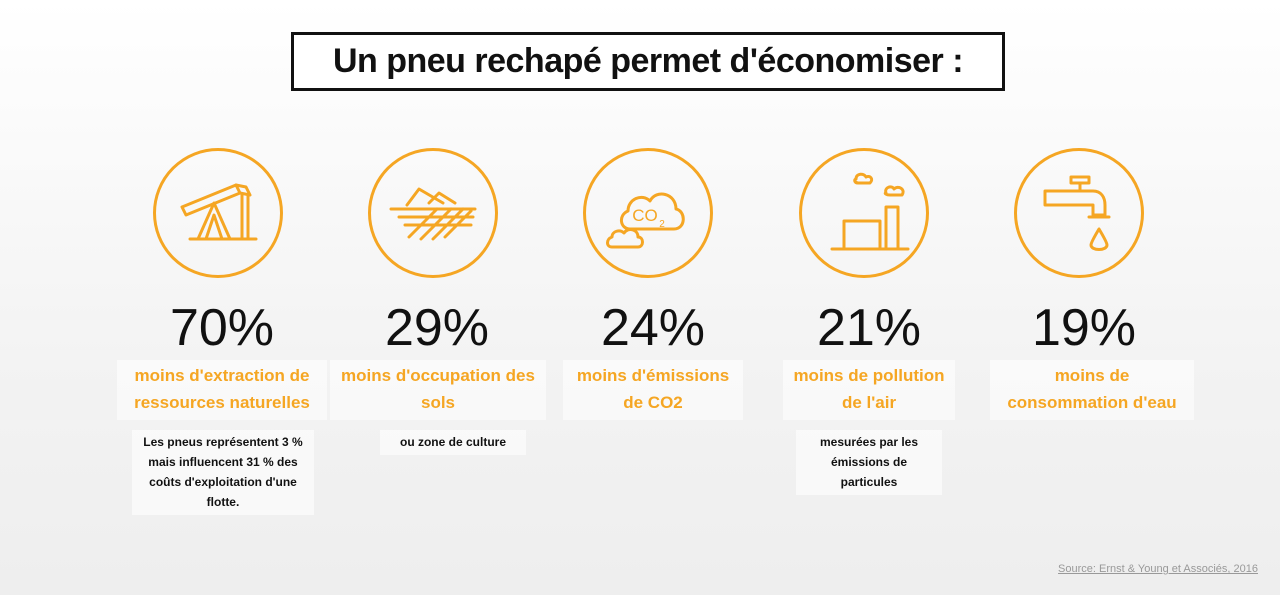 The width and height of the screenshot is (1280, 595). Describe the element at coordinates (869, 328) in the screenshot. I see `stat-value: 21%` at that location.